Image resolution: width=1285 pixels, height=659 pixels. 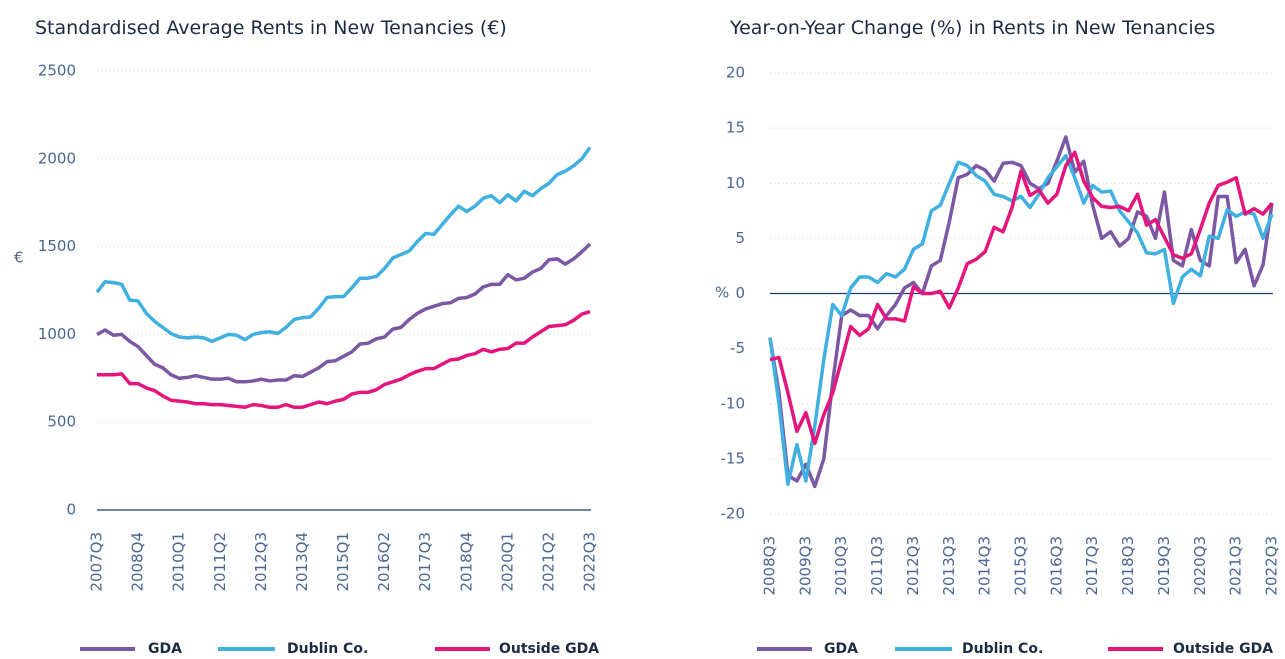 I want to click on x-tick-label: 2009Q3, so click(x=805, y=566).